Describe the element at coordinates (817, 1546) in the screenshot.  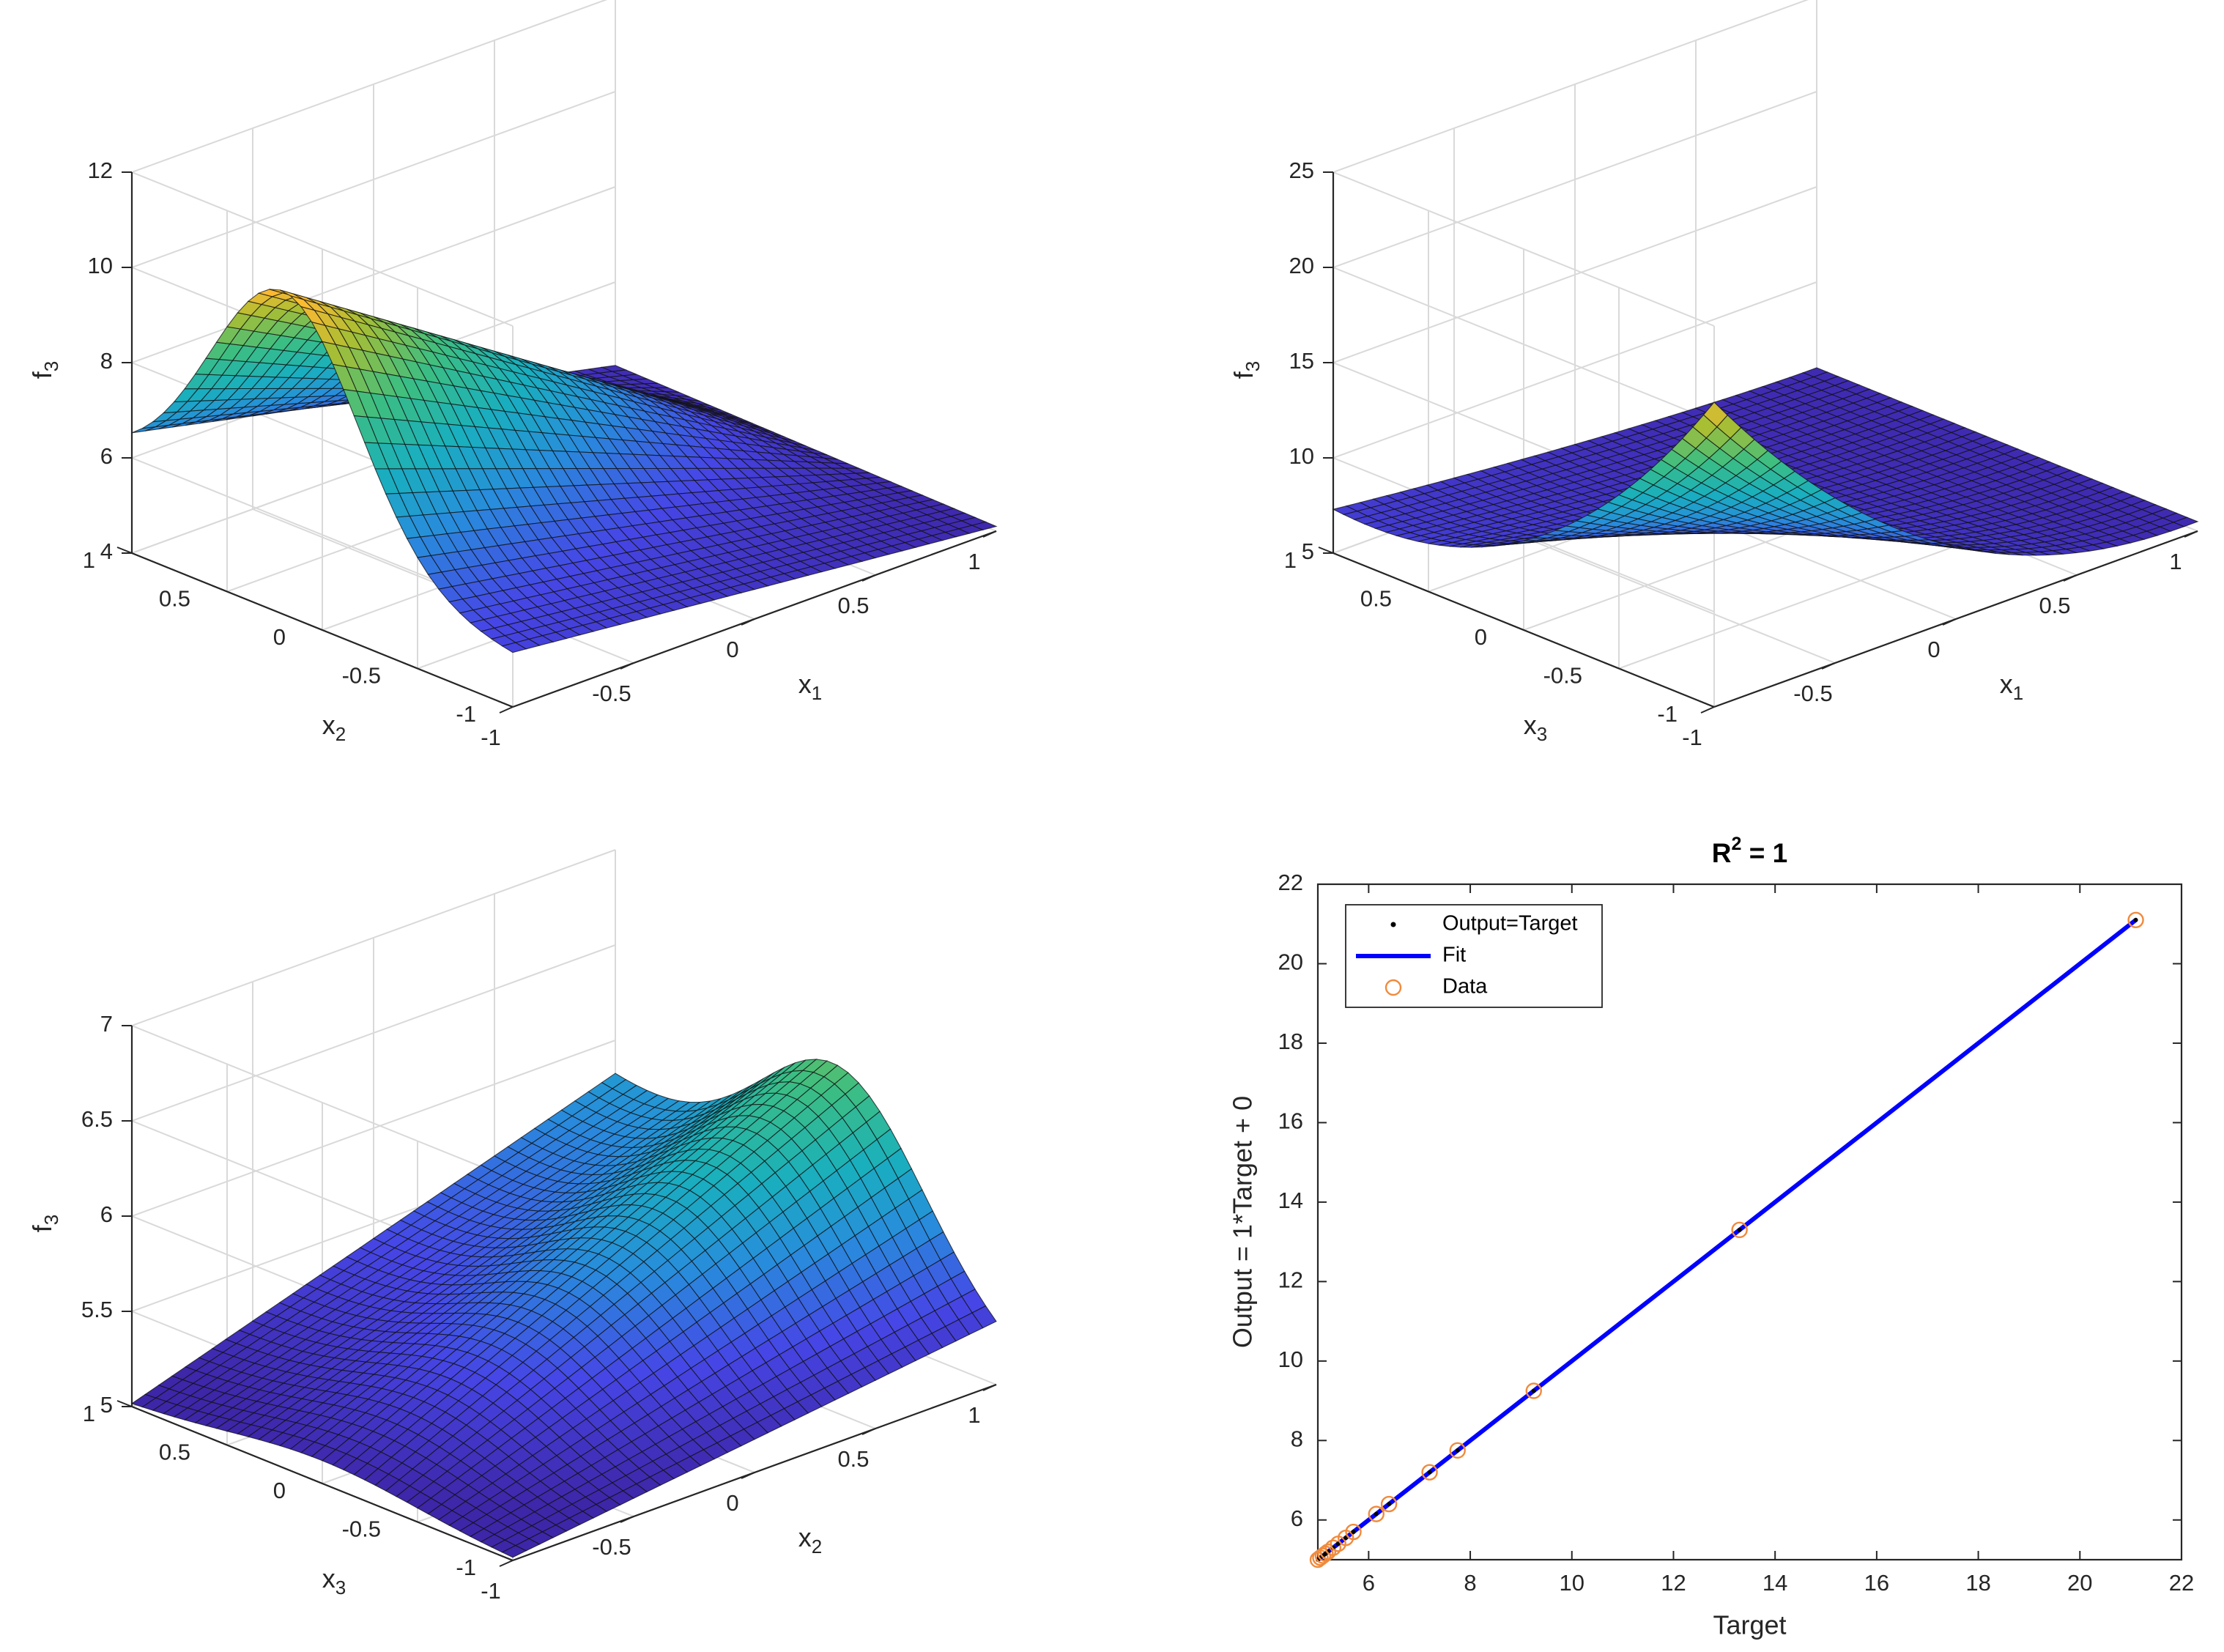
I see `x-axis-label-sub: 2` at that location.